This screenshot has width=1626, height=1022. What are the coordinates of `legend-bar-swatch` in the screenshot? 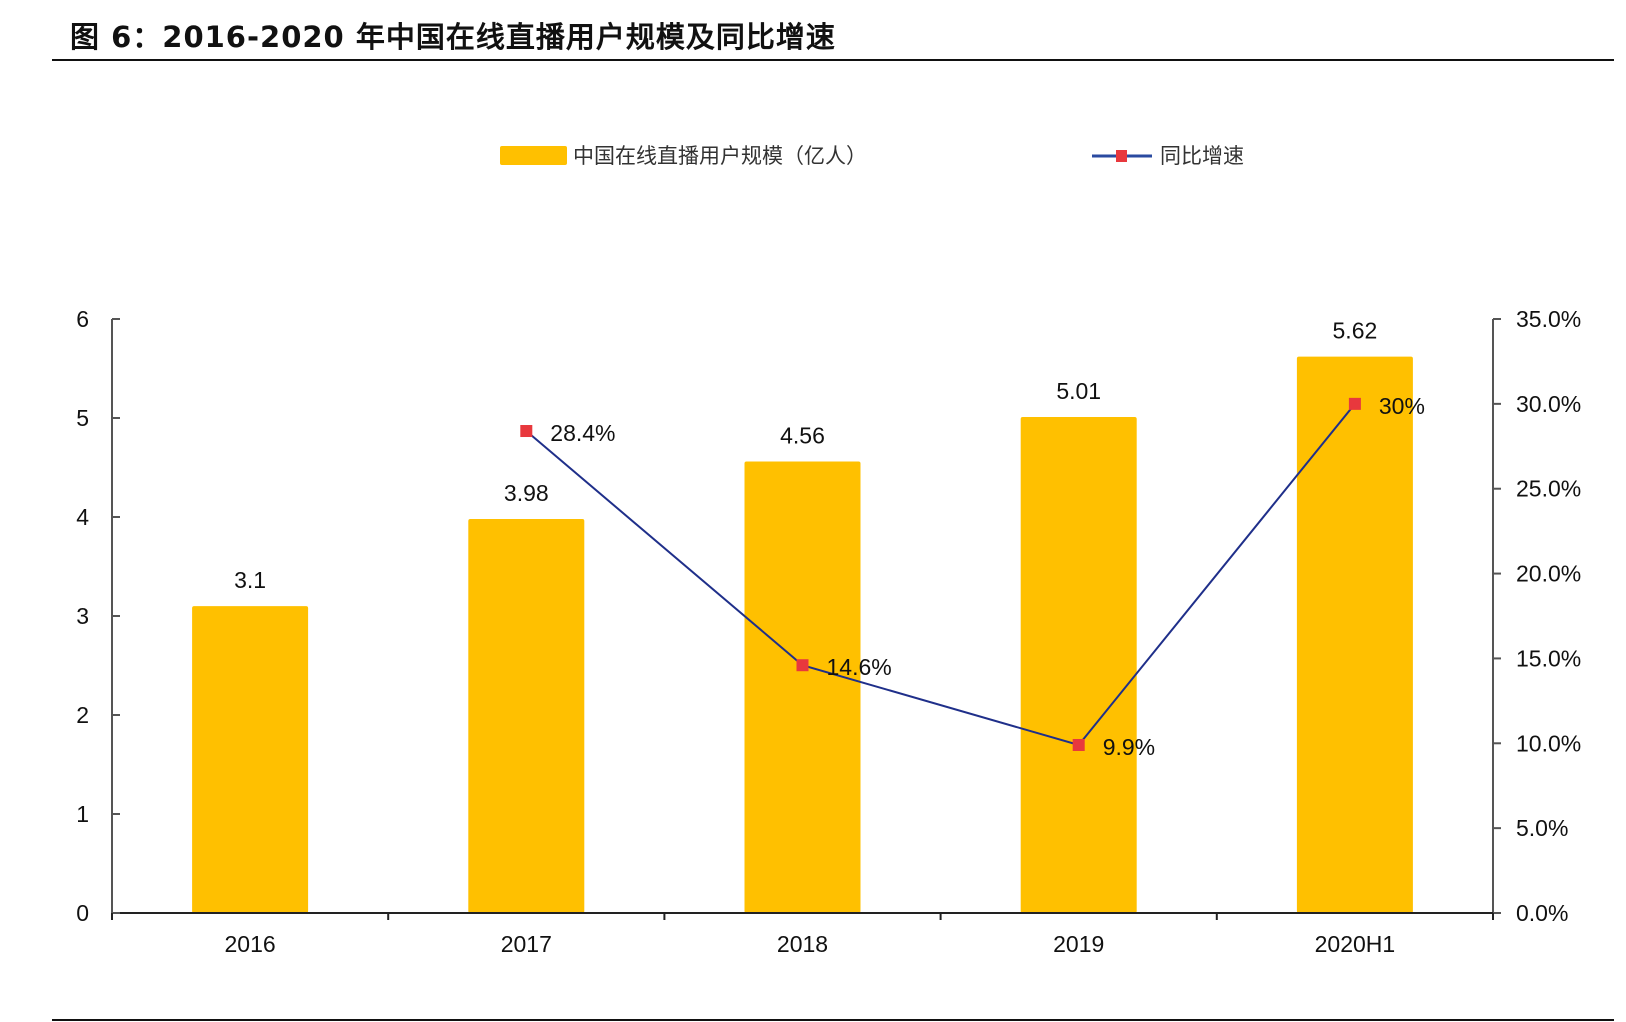 It's located at (533, 155).